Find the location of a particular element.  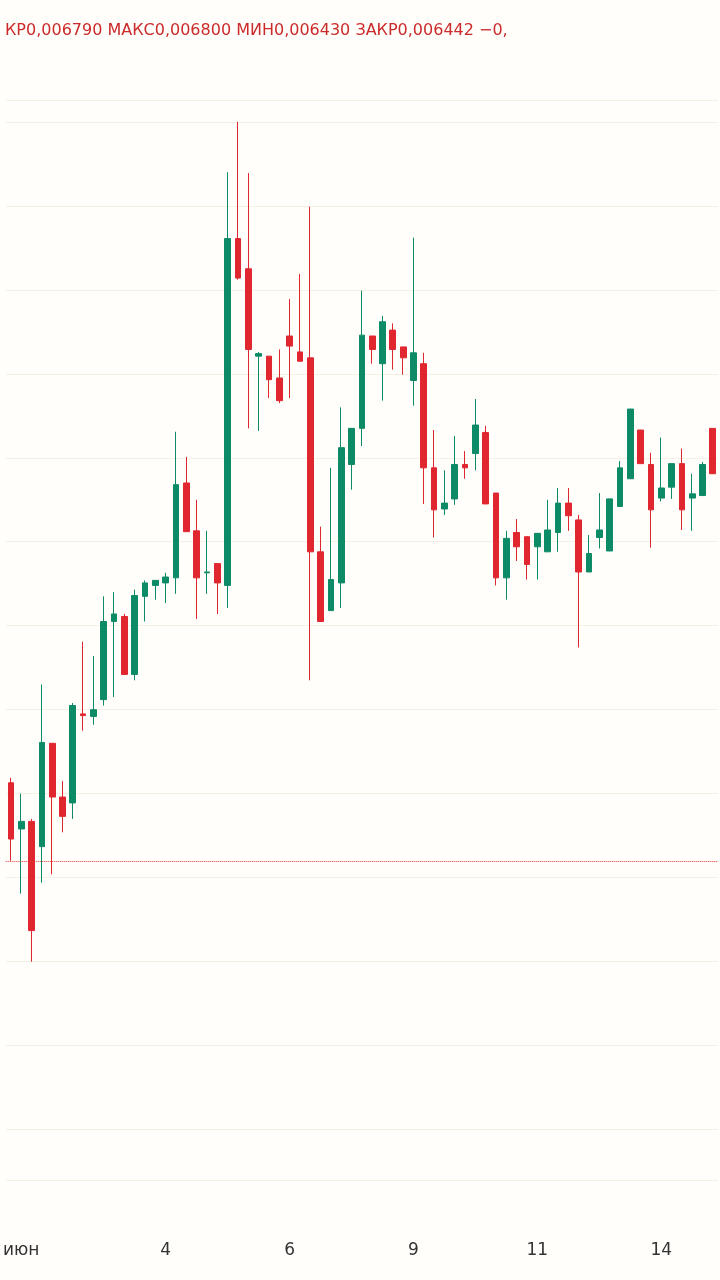

x-tick-label: июн is located at coordinates (21, 1248).